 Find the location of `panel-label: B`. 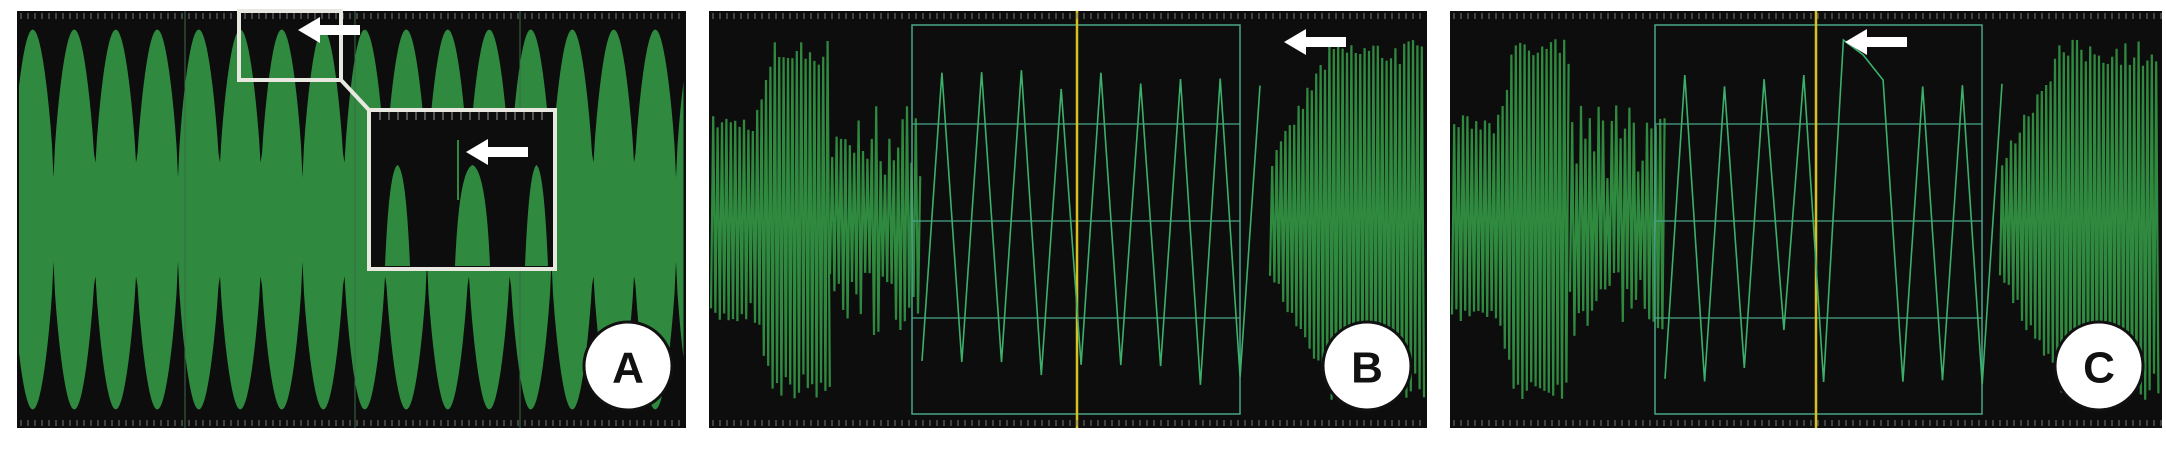

panel-label: B is located at coordinates (1367, 368).